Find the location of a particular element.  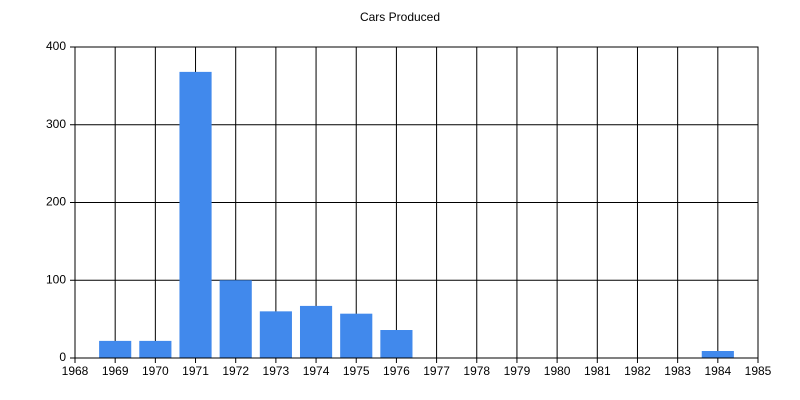

x-tick-label: 1969 is located at coordinates (115, 371).